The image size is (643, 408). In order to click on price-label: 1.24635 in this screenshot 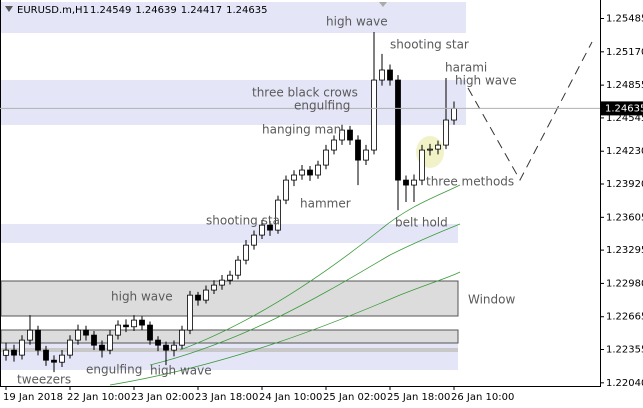, I will do `click(624, 108)`.